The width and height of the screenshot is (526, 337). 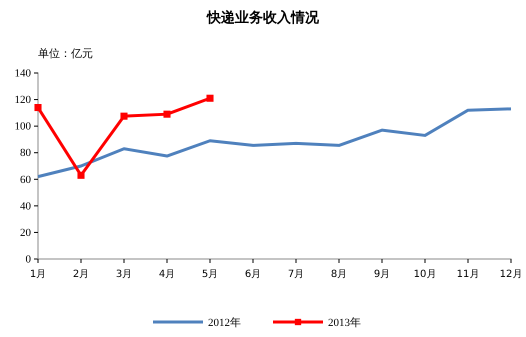 What do you see at coordinates (382, 274) in the screenshot?
I see `x-tick-label: 9月` at bounding box center [382, 274].